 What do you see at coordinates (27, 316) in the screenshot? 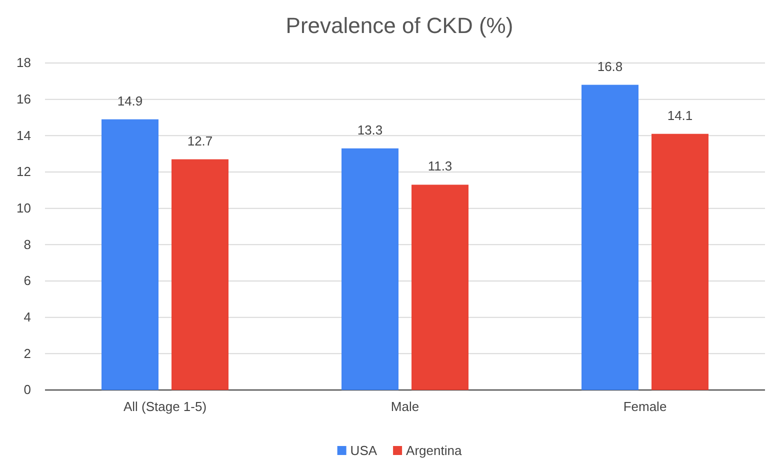
I see `y-tick-label: 4` at bounding box center [27, 316].